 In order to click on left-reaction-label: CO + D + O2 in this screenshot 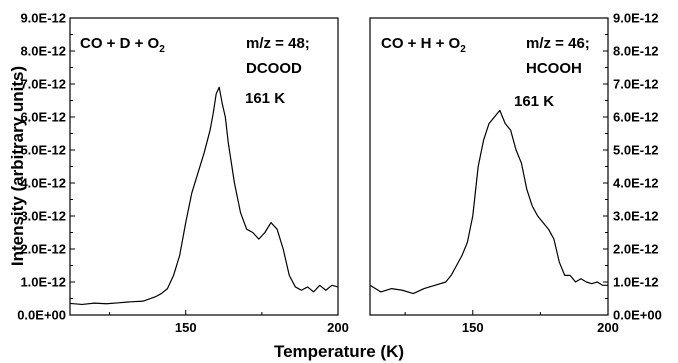, I will do `click(122, 45)`.